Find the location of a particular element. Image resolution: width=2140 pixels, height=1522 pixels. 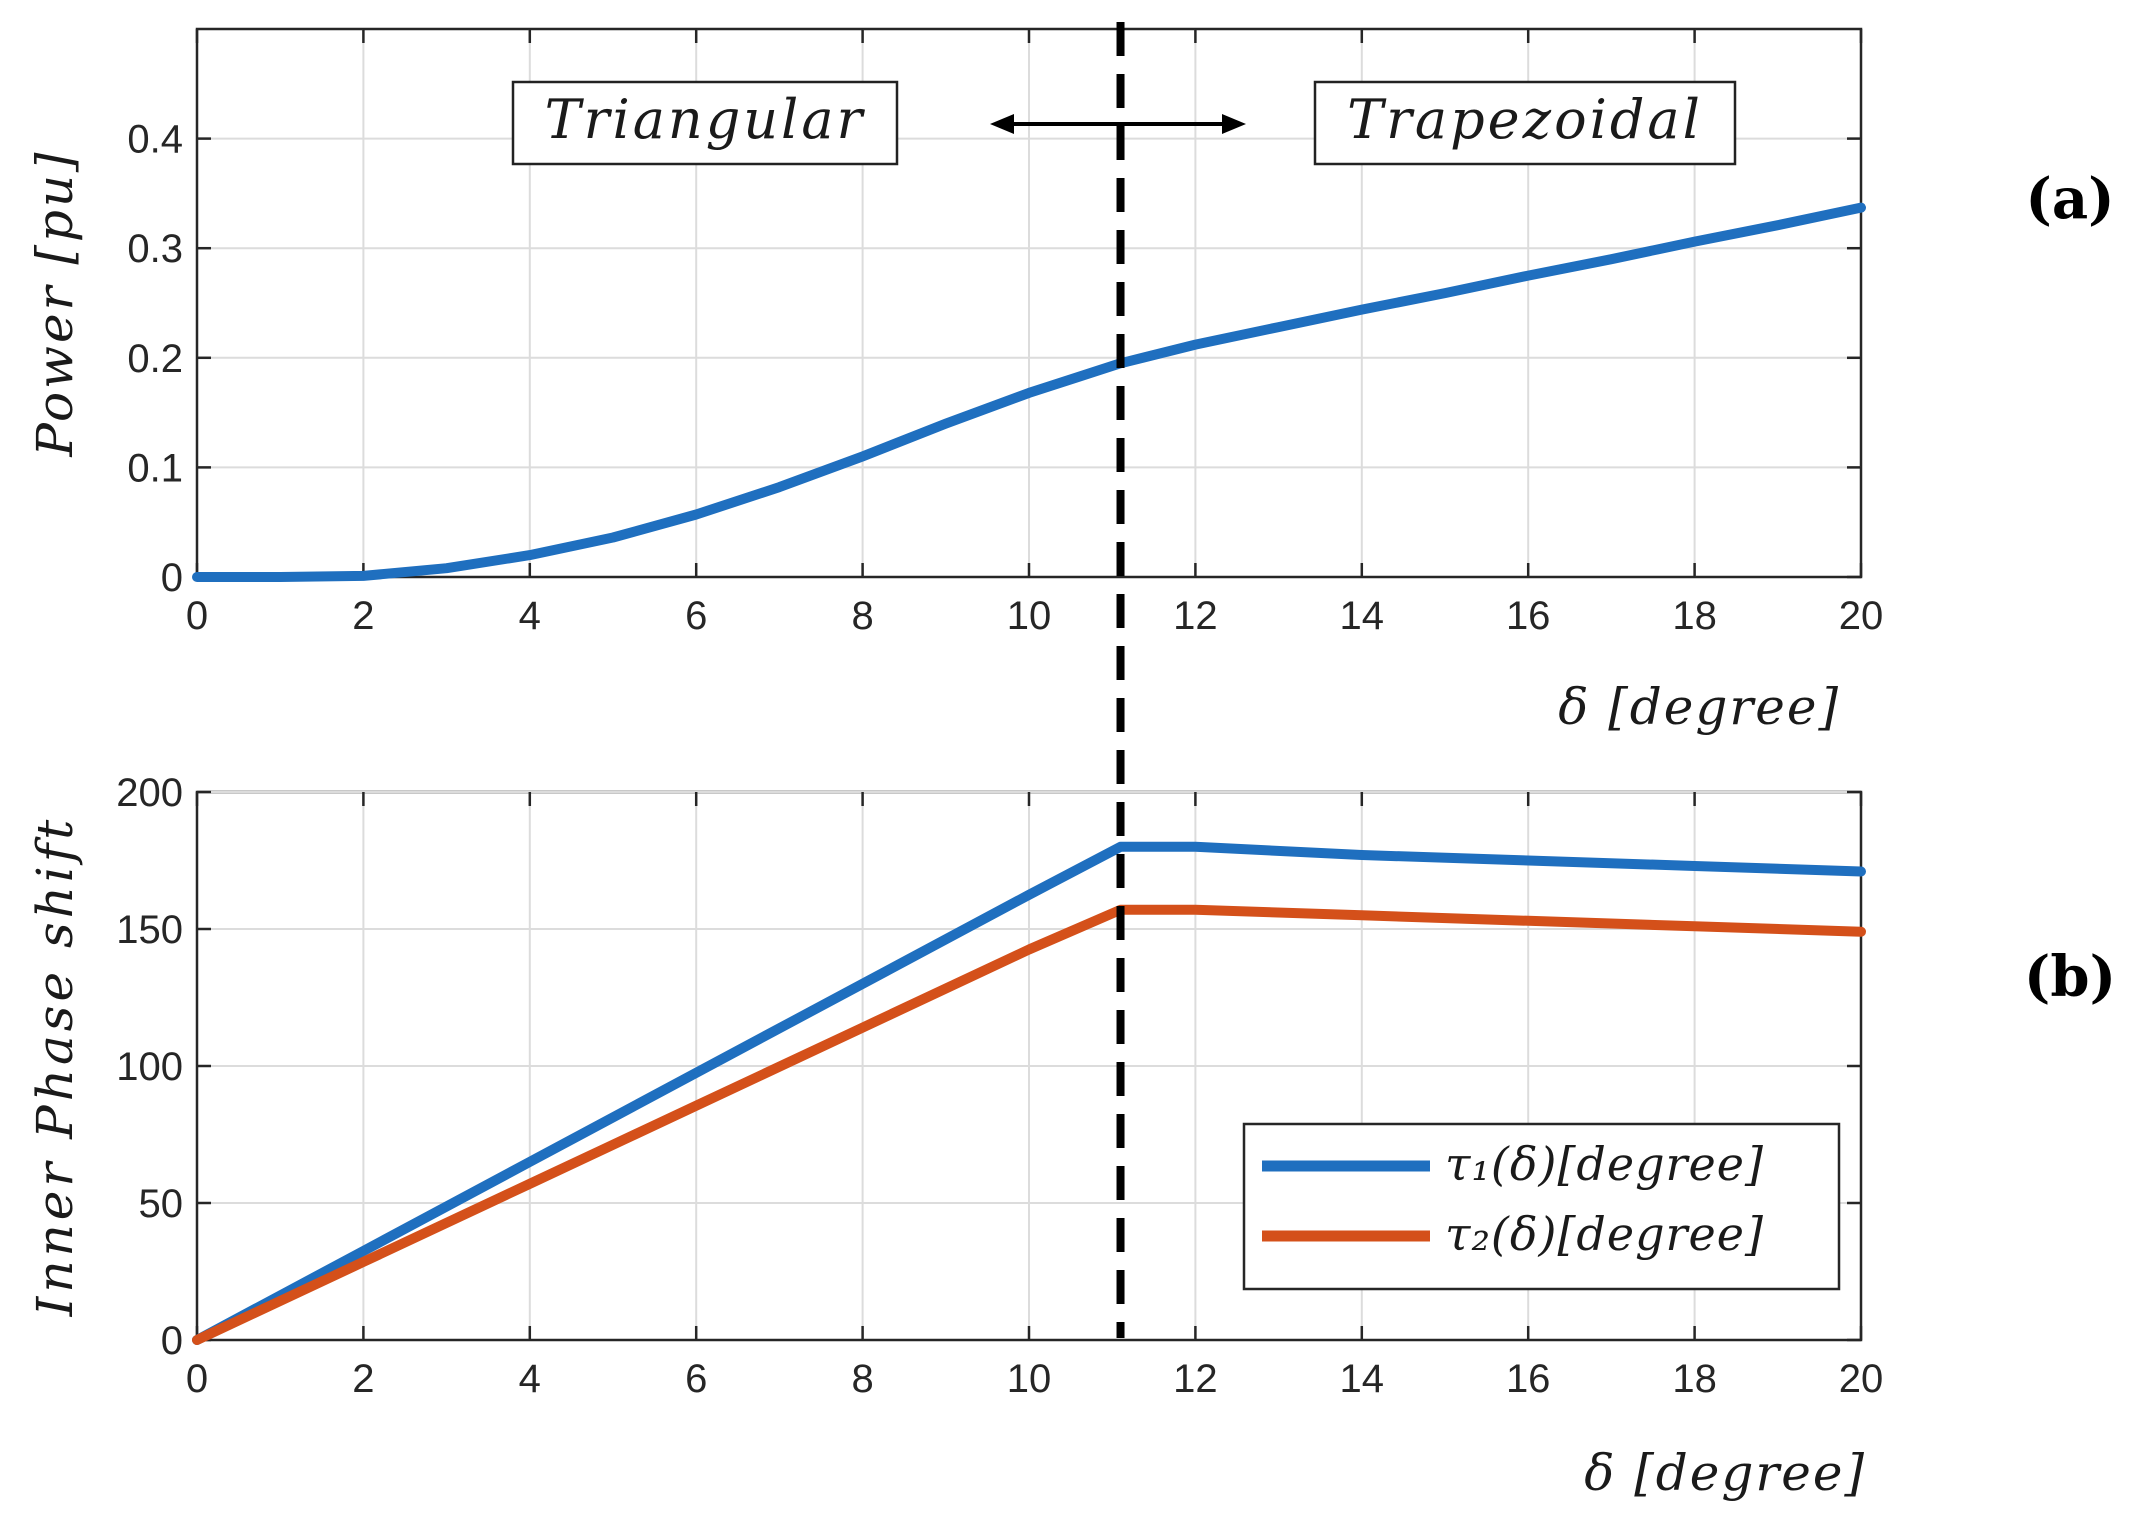

panel-a-x-tick-label: 14 is located at coordinates (1362, 616).